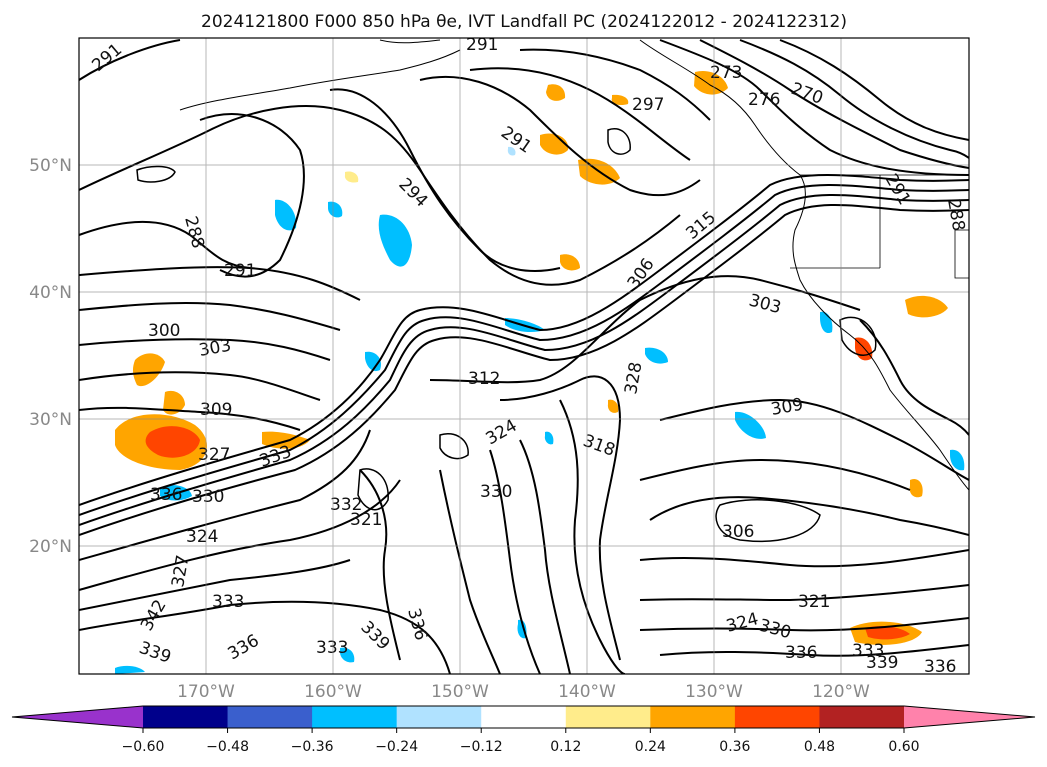 The image size is (1047, 767). I want to click on contour-label: 300, so click(164, 331).